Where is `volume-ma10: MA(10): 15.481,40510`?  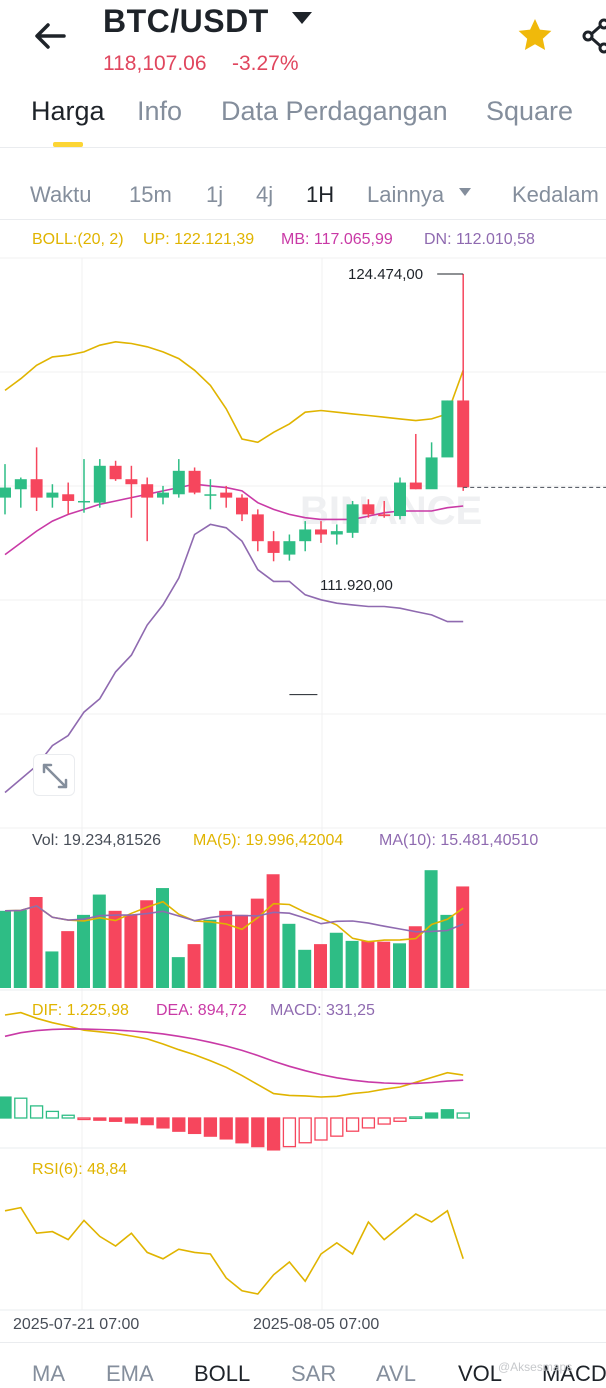
volume-ma10: MA(10): 15.481,40510 is located at coordinates (459, 840).